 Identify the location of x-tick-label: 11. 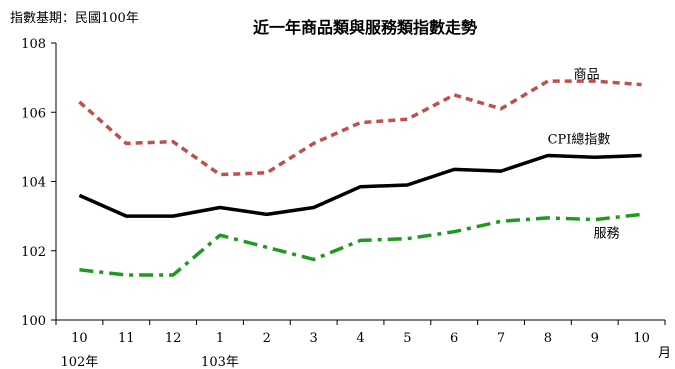
(126, 338).